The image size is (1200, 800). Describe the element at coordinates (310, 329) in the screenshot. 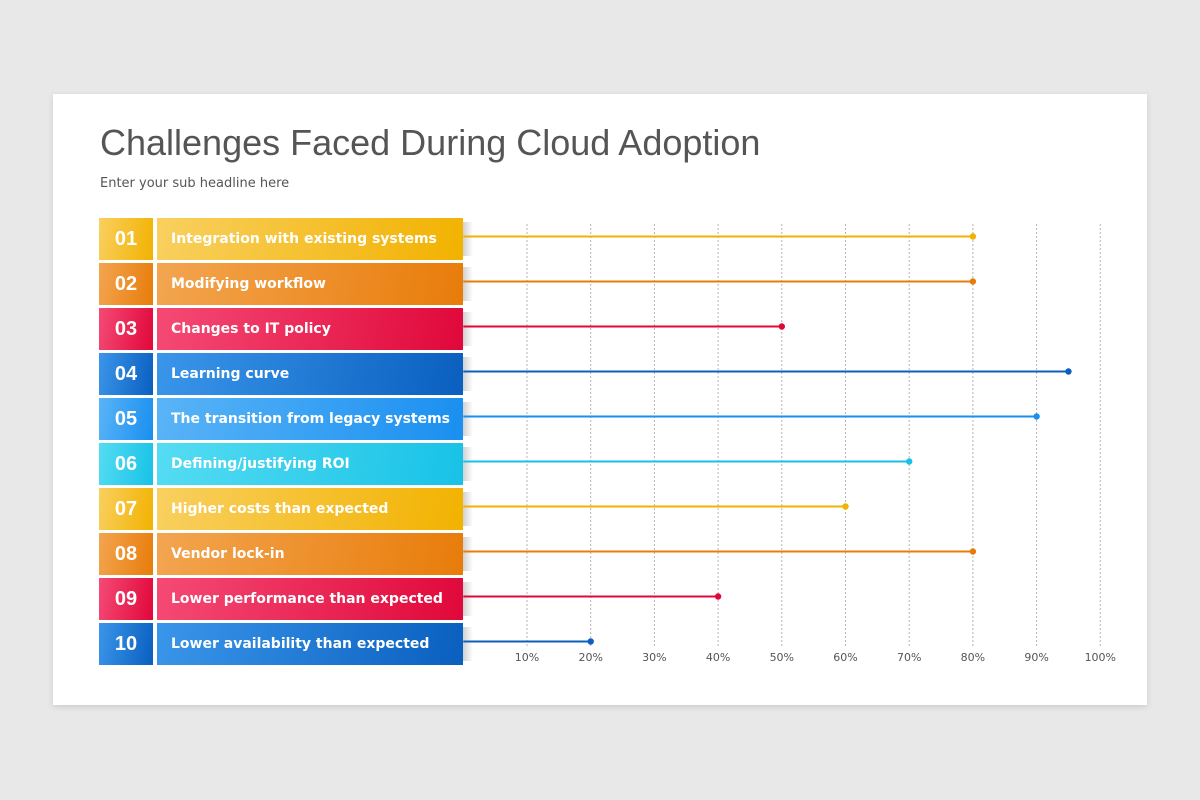

I see `row-label: Changes to IT policy` at that location.